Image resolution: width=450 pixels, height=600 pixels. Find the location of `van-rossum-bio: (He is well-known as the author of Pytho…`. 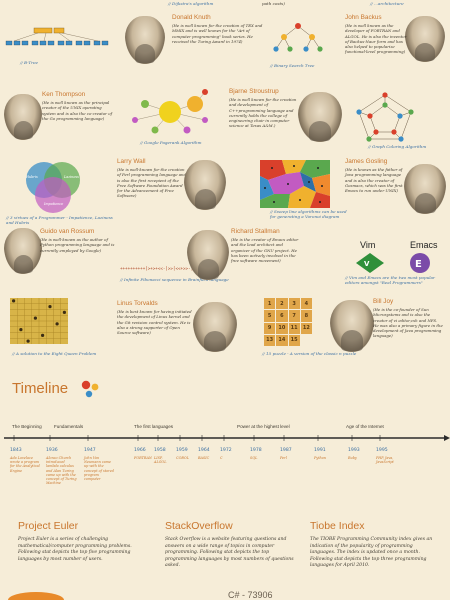

van-rossum-bio: (He is well-known as the author of Pytho… is located at coordinates (77, 245).